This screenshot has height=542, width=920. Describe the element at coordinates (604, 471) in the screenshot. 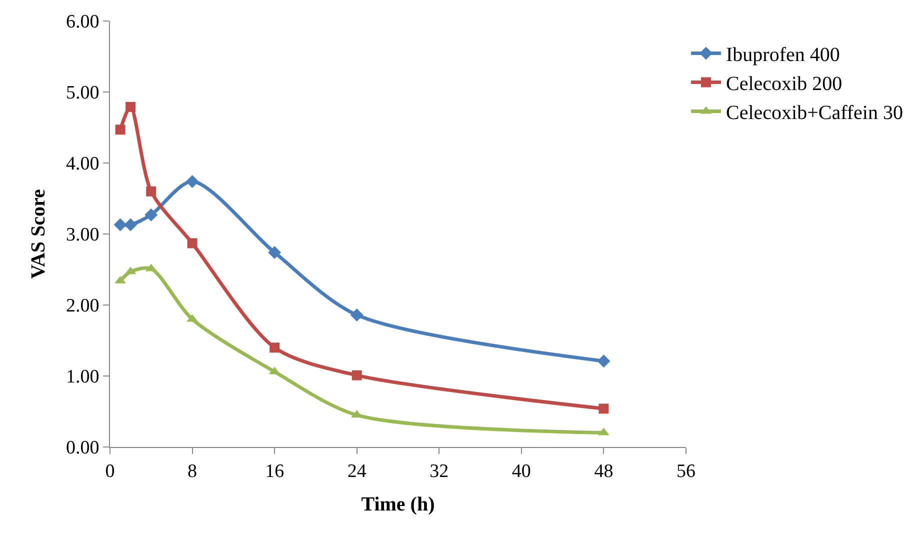

I see `x-tick-label: 48` at that location.